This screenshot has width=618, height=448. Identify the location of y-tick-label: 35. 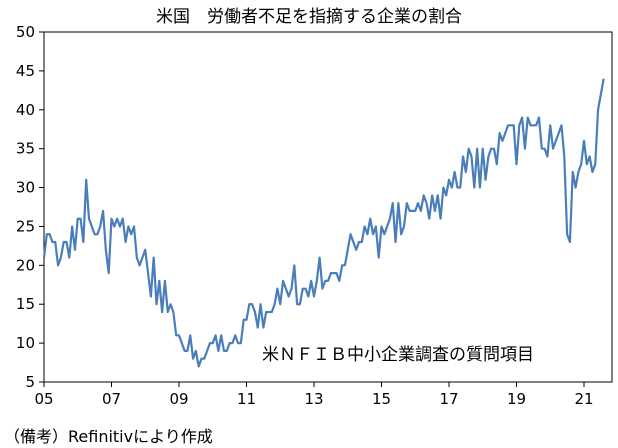
(25, 149).